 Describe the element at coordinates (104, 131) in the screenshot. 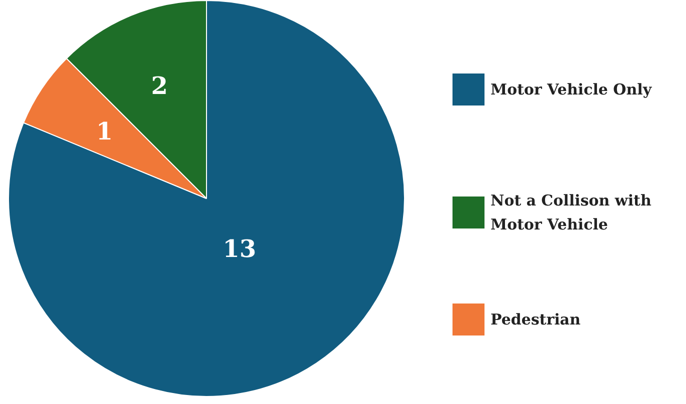

I see `data-label: 1` at that location.